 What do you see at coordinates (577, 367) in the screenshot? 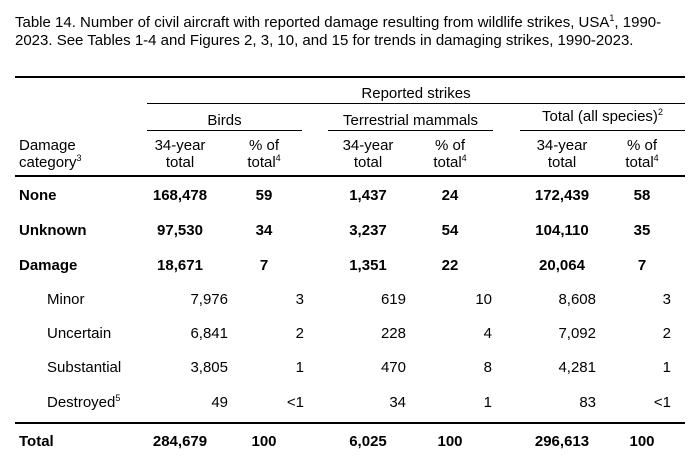
I see `cell-all-total: 4,281` at bounding box center [577, 367].